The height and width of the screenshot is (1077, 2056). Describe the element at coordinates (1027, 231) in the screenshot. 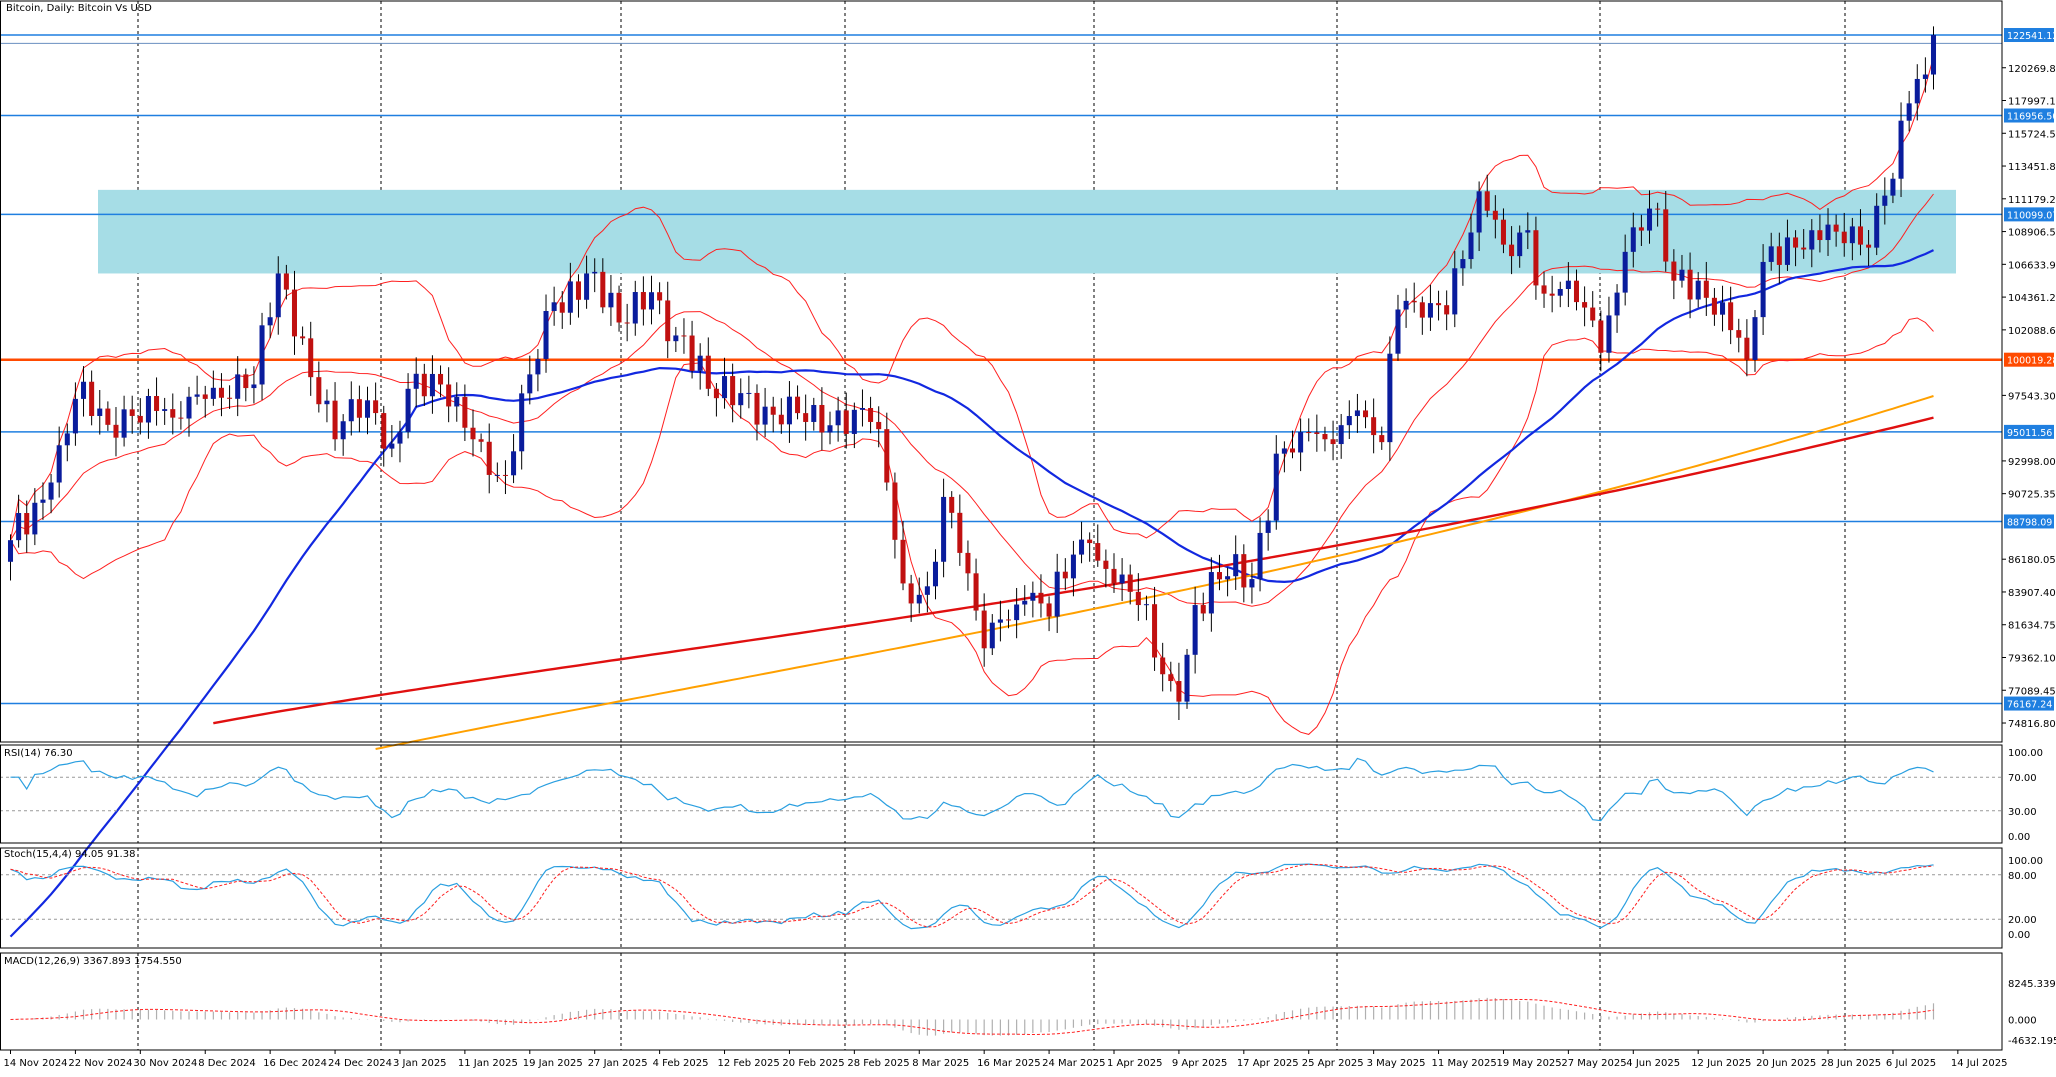

I see `resistance-zone` at that location.